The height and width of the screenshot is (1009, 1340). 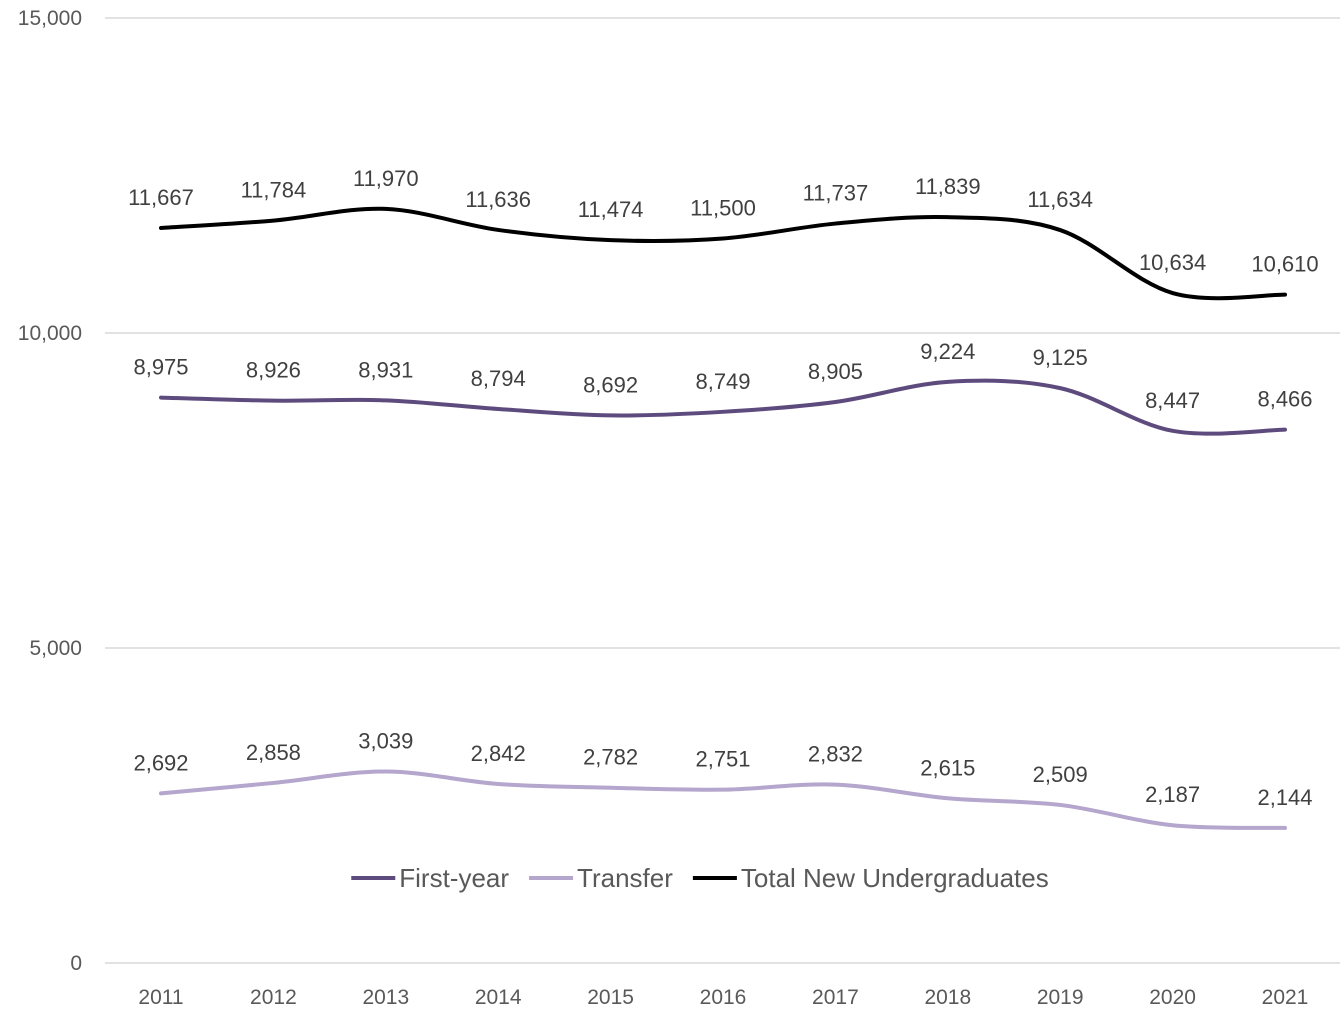 What do you see at coordinates (610, 384) in the screenshot?
I see `data-label-first-year: 8,692` at bounding box center [610, 384].